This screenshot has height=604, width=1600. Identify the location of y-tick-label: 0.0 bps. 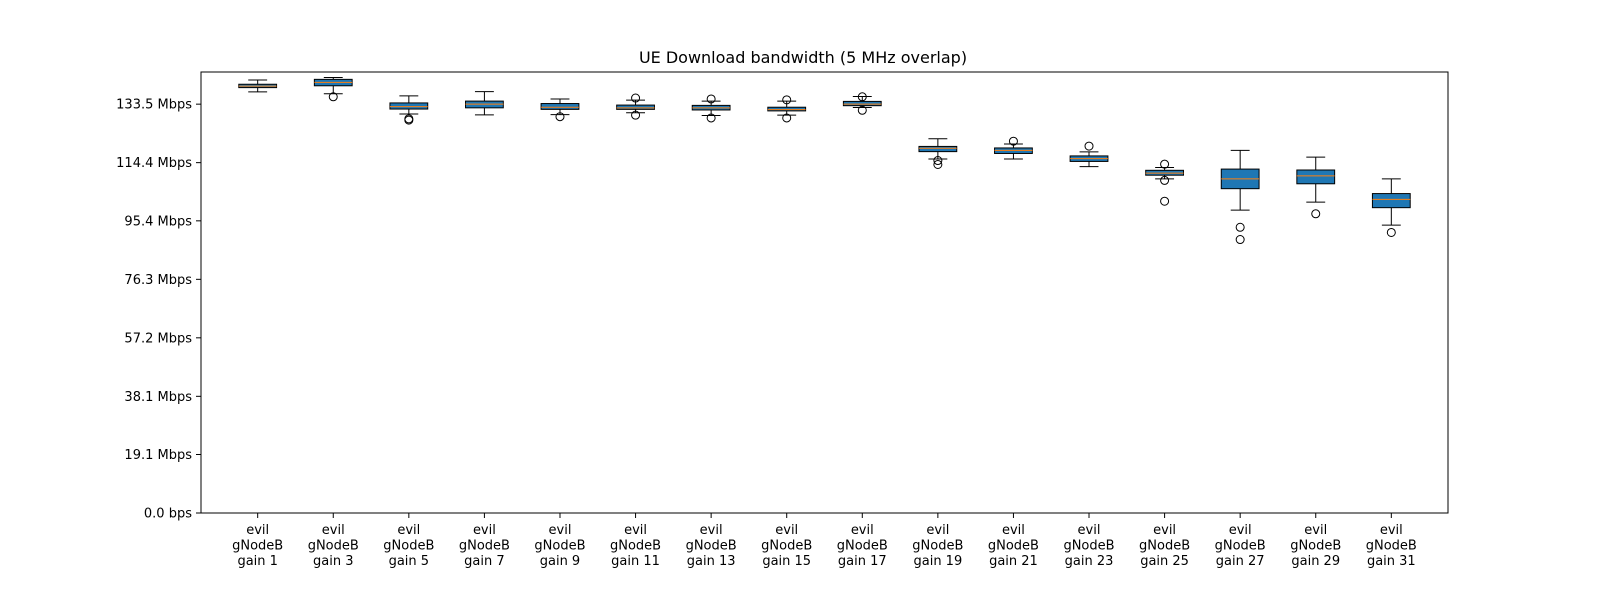
(168, 514).